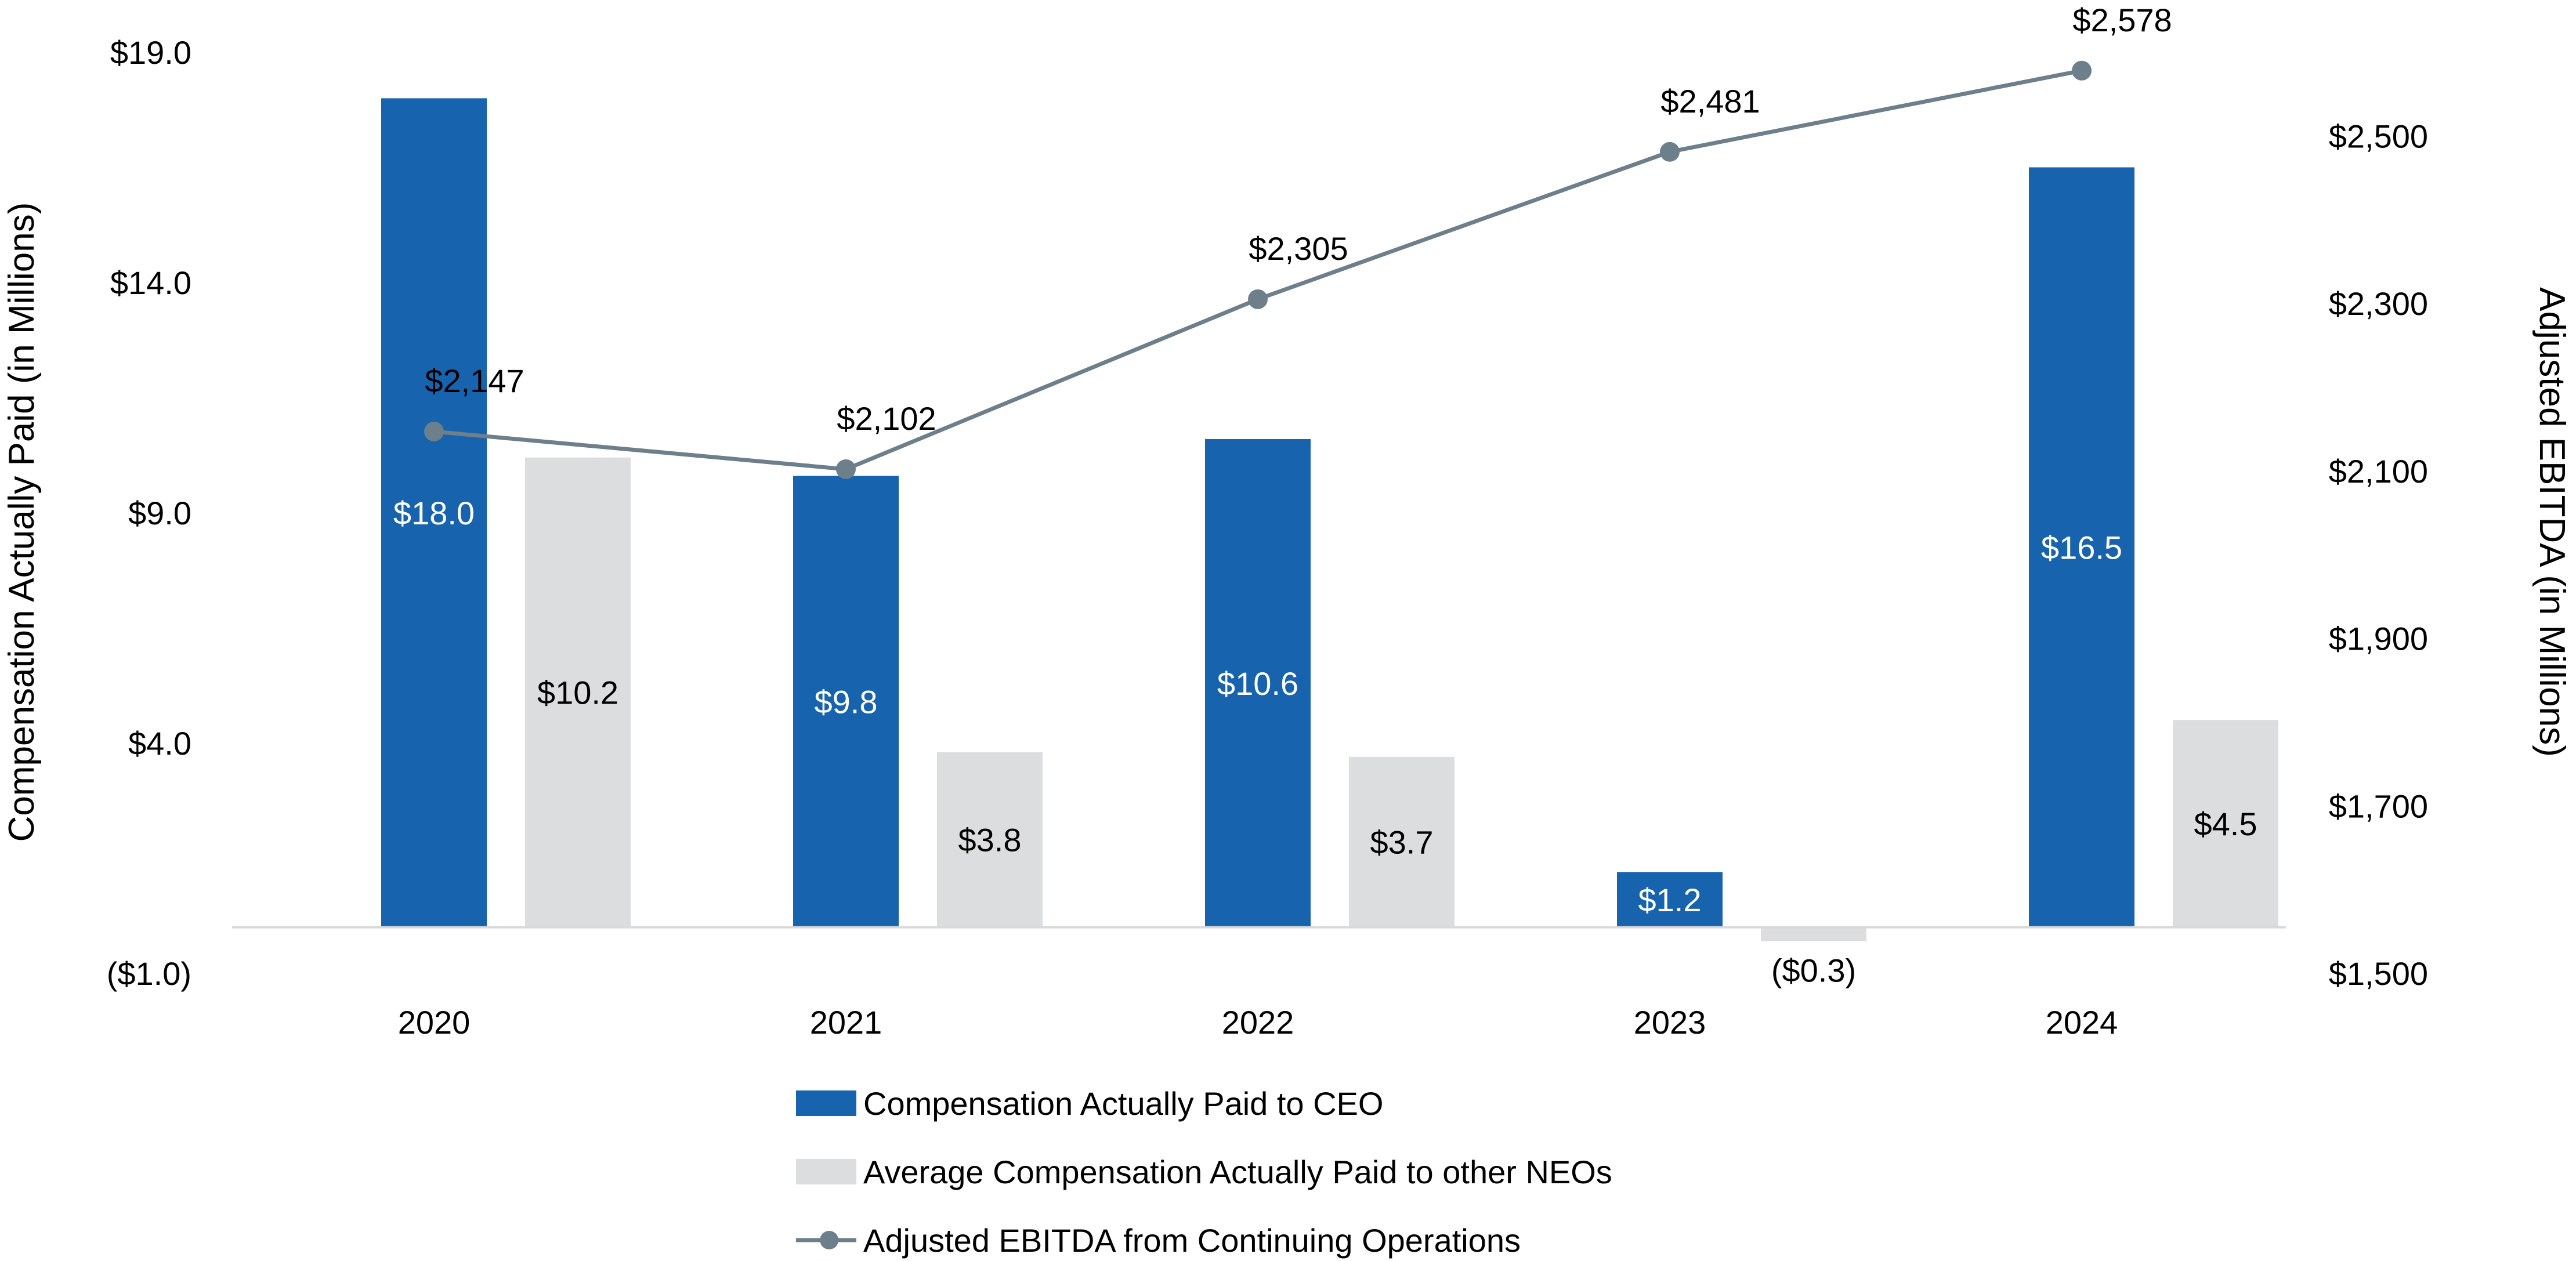 The height and width of the screenshot is (1261, 2576). I want to click on left-axis-ticks: $19.0 $14.0 $9.0 $4.0 ($1.0), so click(149, 513).